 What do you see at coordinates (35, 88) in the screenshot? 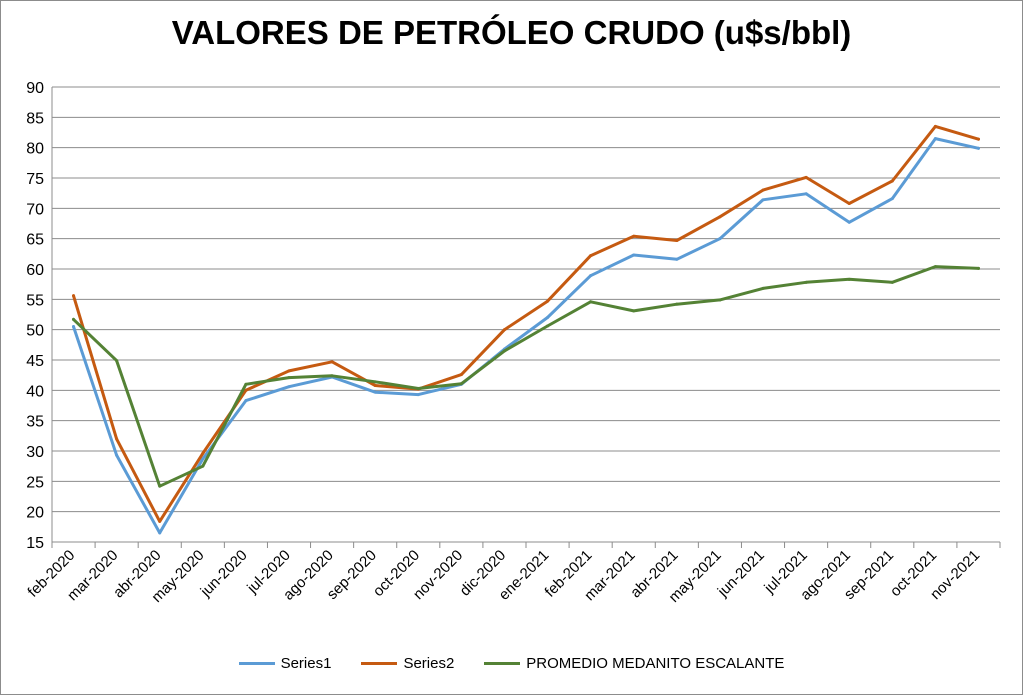
I see `y-tick-label: 90` at bounding box center [35, 88].